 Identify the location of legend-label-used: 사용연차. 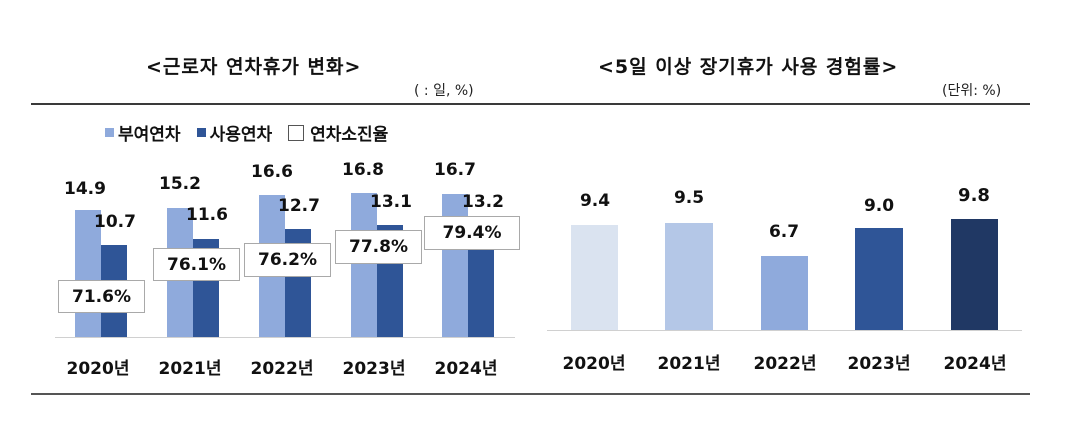
(241, 135).